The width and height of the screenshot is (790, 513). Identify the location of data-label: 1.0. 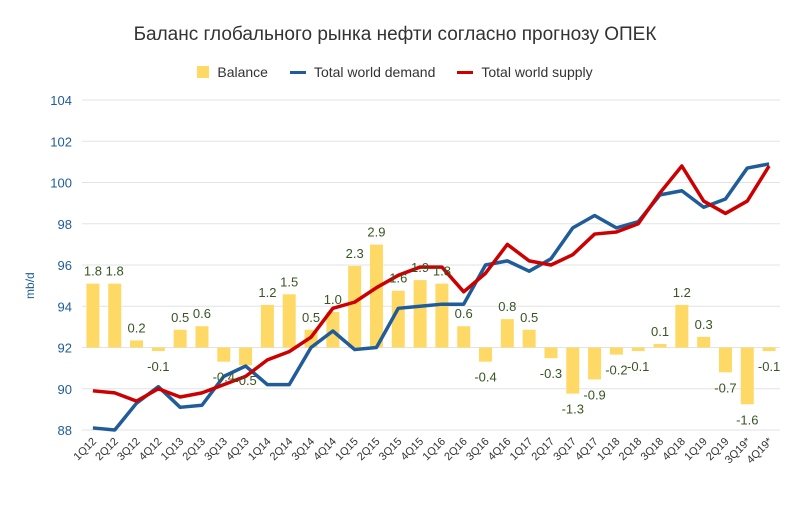
(333, 299).